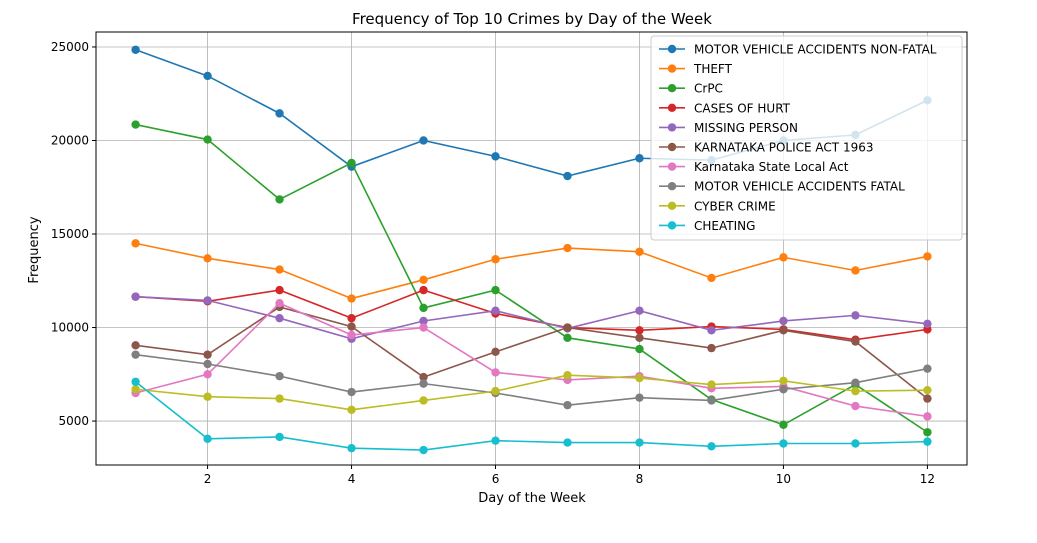 Image resolution: width=1037 pixels, height=543 pixels. What do you see at coordinates (352, 479) in the screenshot?
I see `x-tick-label: 4` at bounding box center [352, 479].